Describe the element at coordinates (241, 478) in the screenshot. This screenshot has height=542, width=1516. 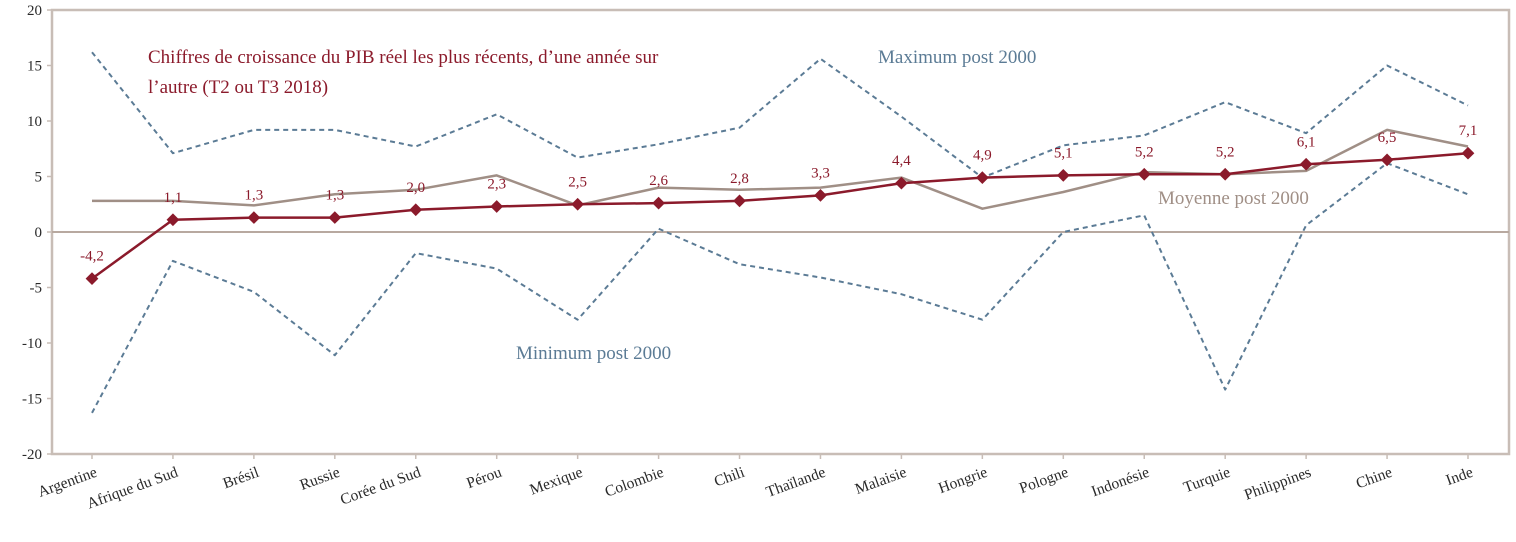
I see `x-tick-label: Brésil` at that location.